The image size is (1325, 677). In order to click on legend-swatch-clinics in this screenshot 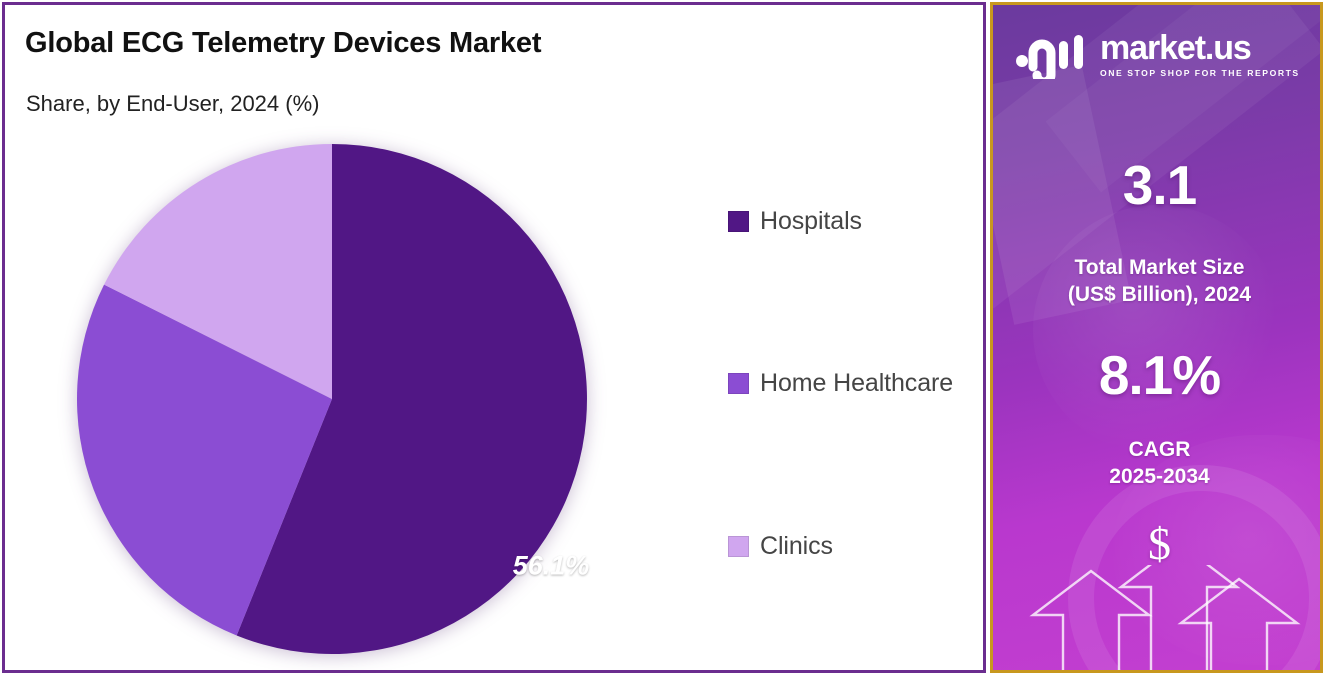, I will do `click(738, 546)`.